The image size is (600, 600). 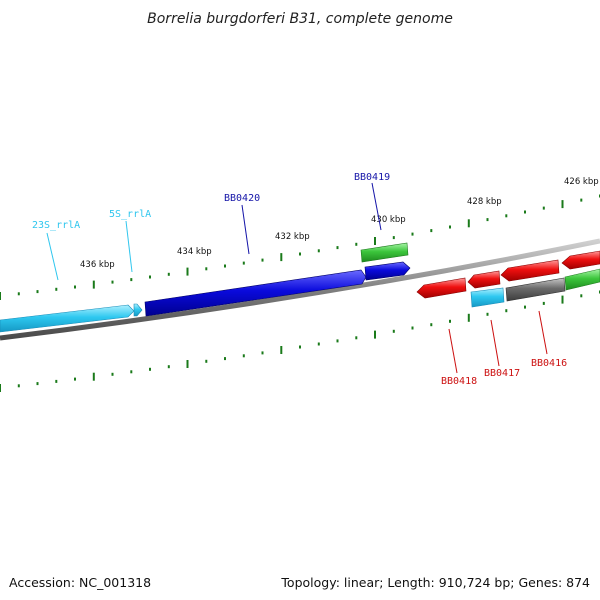 I want to click on feature-BB0417-gene-bar, so click(x=535, y=289).